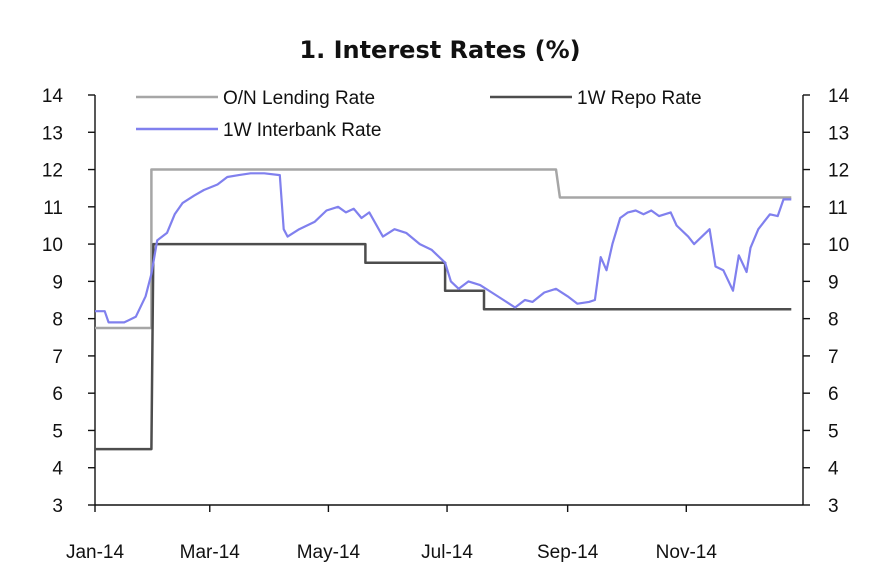 The height and width of the screenshot is (587, 880). Describe the element at coordinates (639, 98) in the screenshot. I see `legend-label-1w-repo-rate: 1W Repo Rate` at that location.